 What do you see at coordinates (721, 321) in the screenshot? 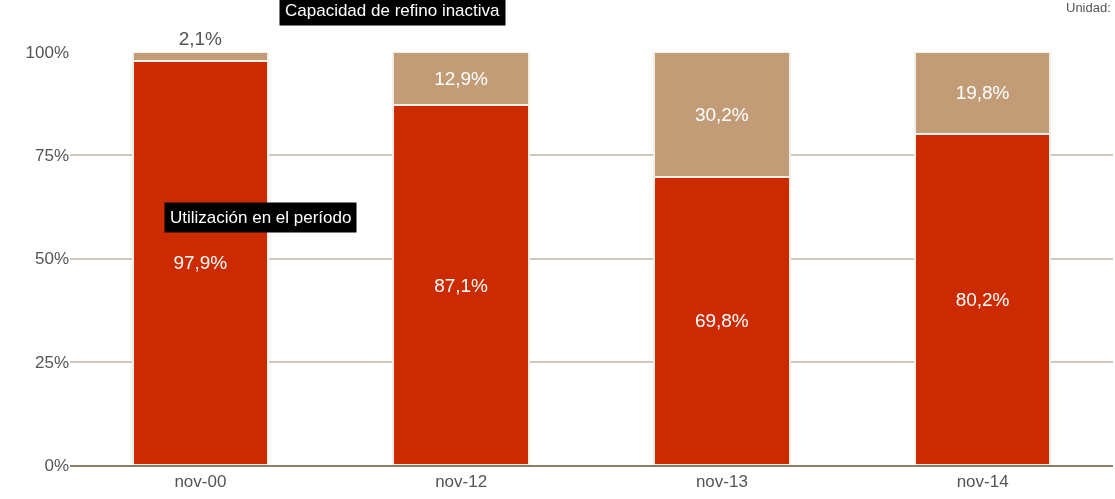
I see `data-label: 69,8%` at bounding box center [721, 321].